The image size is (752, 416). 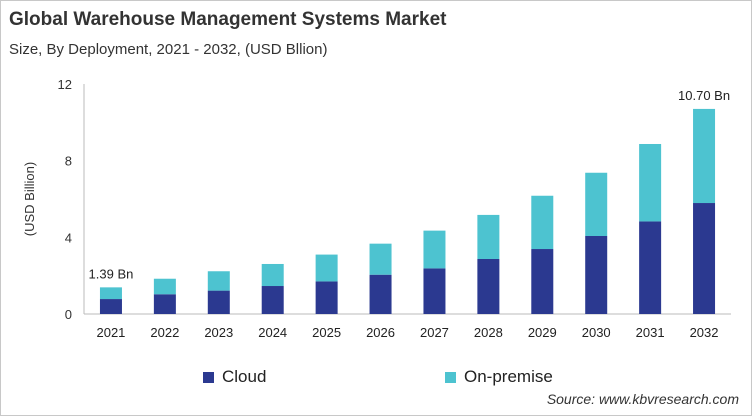 What do you see at coordinates (68, 161) in the screenshot?
I see `y-tick-label: 8` at bounding box center [68, 161].